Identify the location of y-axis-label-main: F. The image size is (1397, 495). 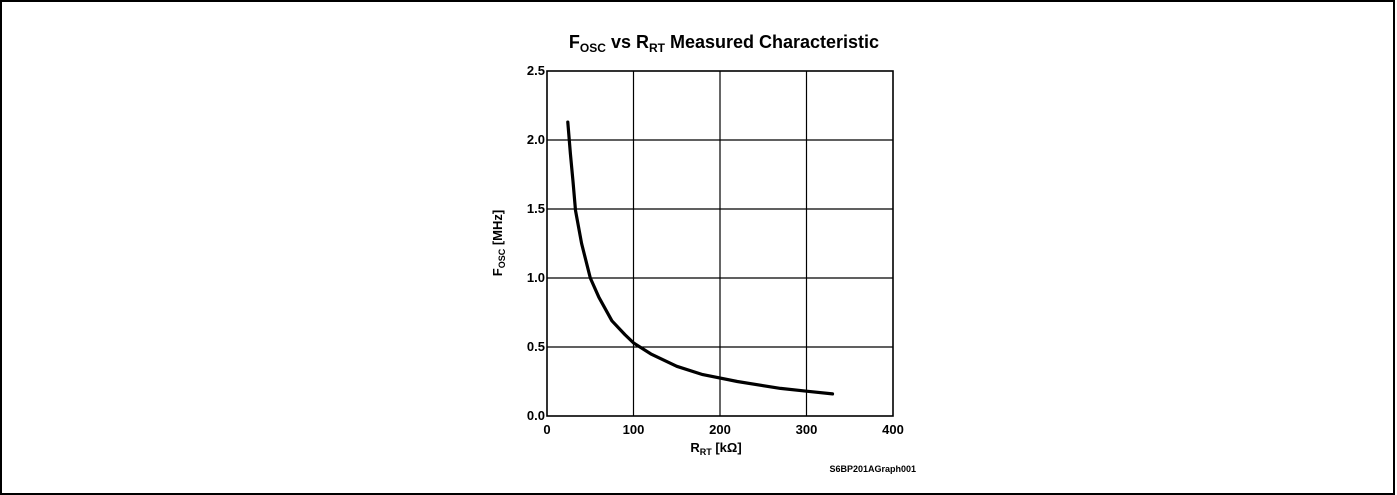
(497, 272).